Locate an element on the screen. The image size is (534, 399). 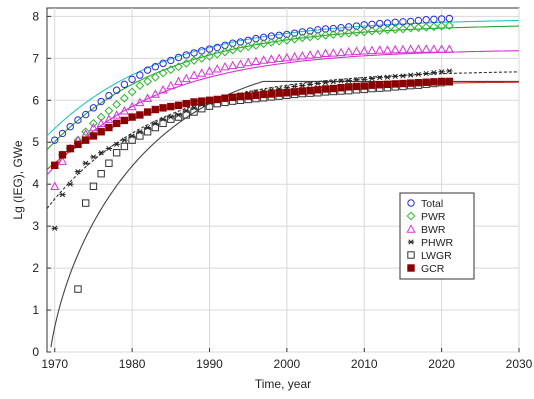
legend-item-bwr: BWR is located at coordinates (426, 230).